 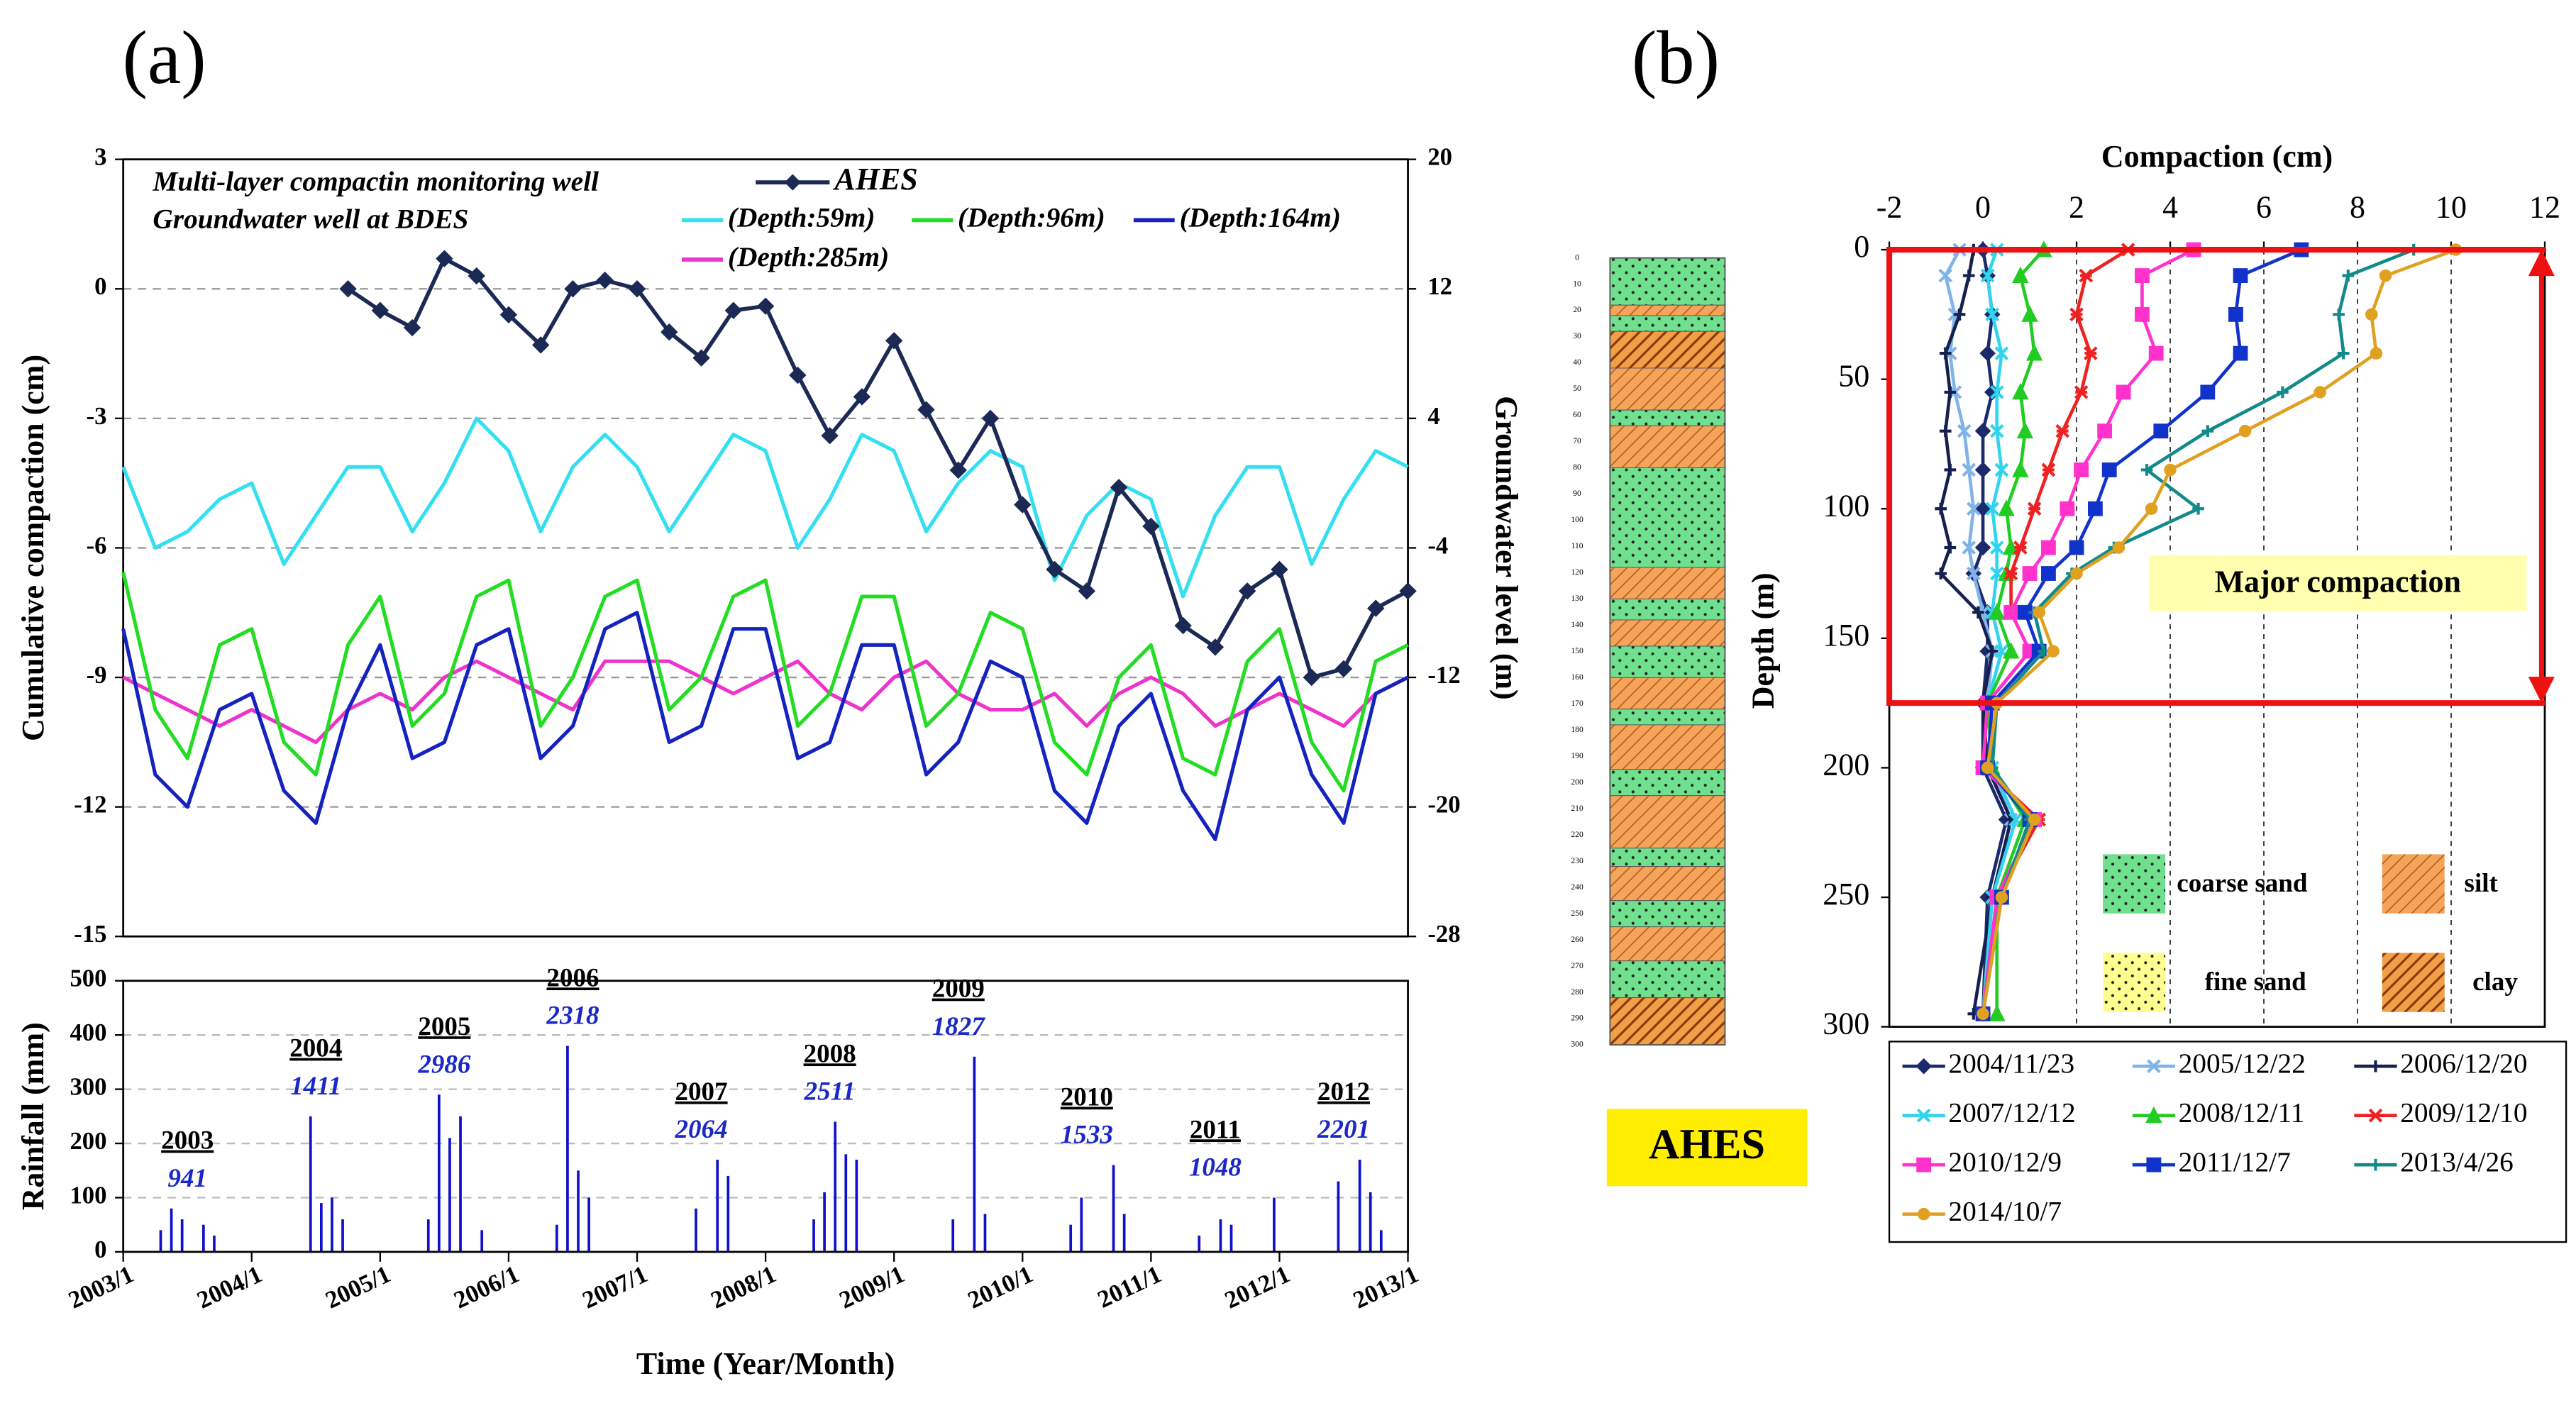 I want to click on legend-marker, so click(x=792, y=182).